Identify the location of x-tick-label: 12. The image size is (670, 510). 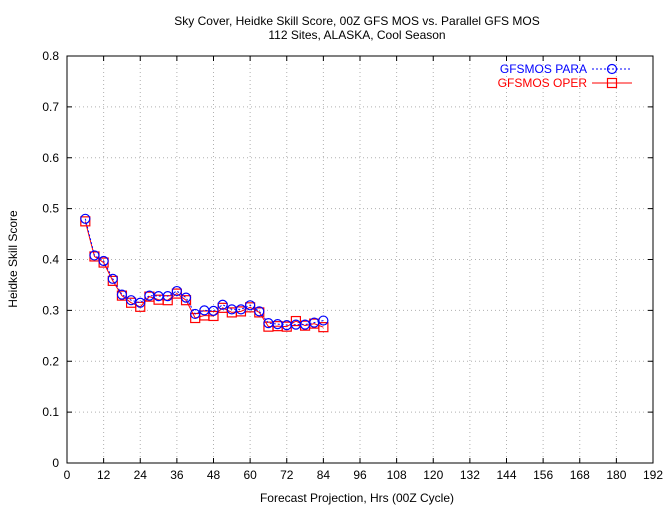
(104, 475).